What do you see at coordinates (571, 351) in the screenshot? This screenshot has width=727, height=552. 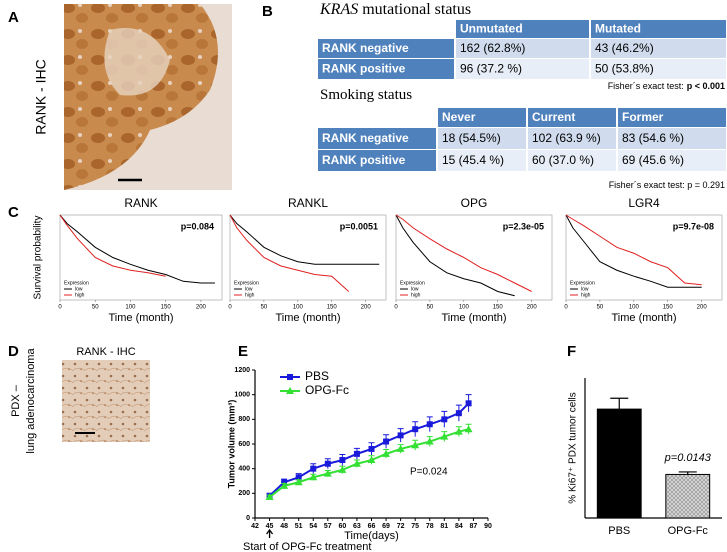 I see `panel-label: F` at bounding box center [571, 351].